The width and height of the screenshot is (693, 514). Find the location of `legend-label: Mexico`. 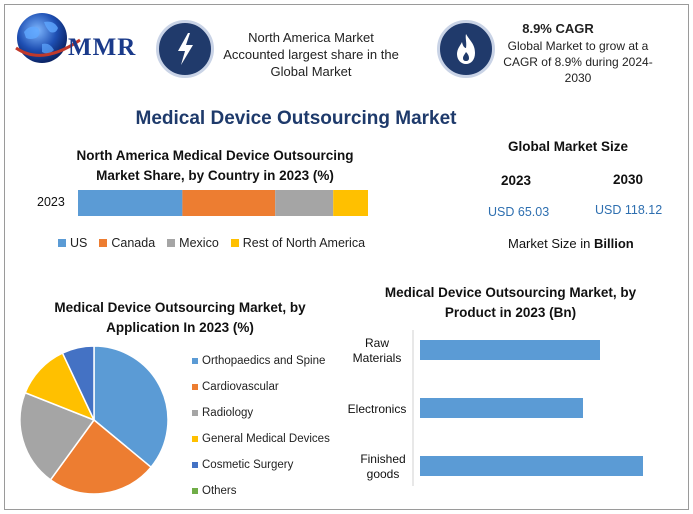

legend-label: Mexico is located at coordinates (199, 243).